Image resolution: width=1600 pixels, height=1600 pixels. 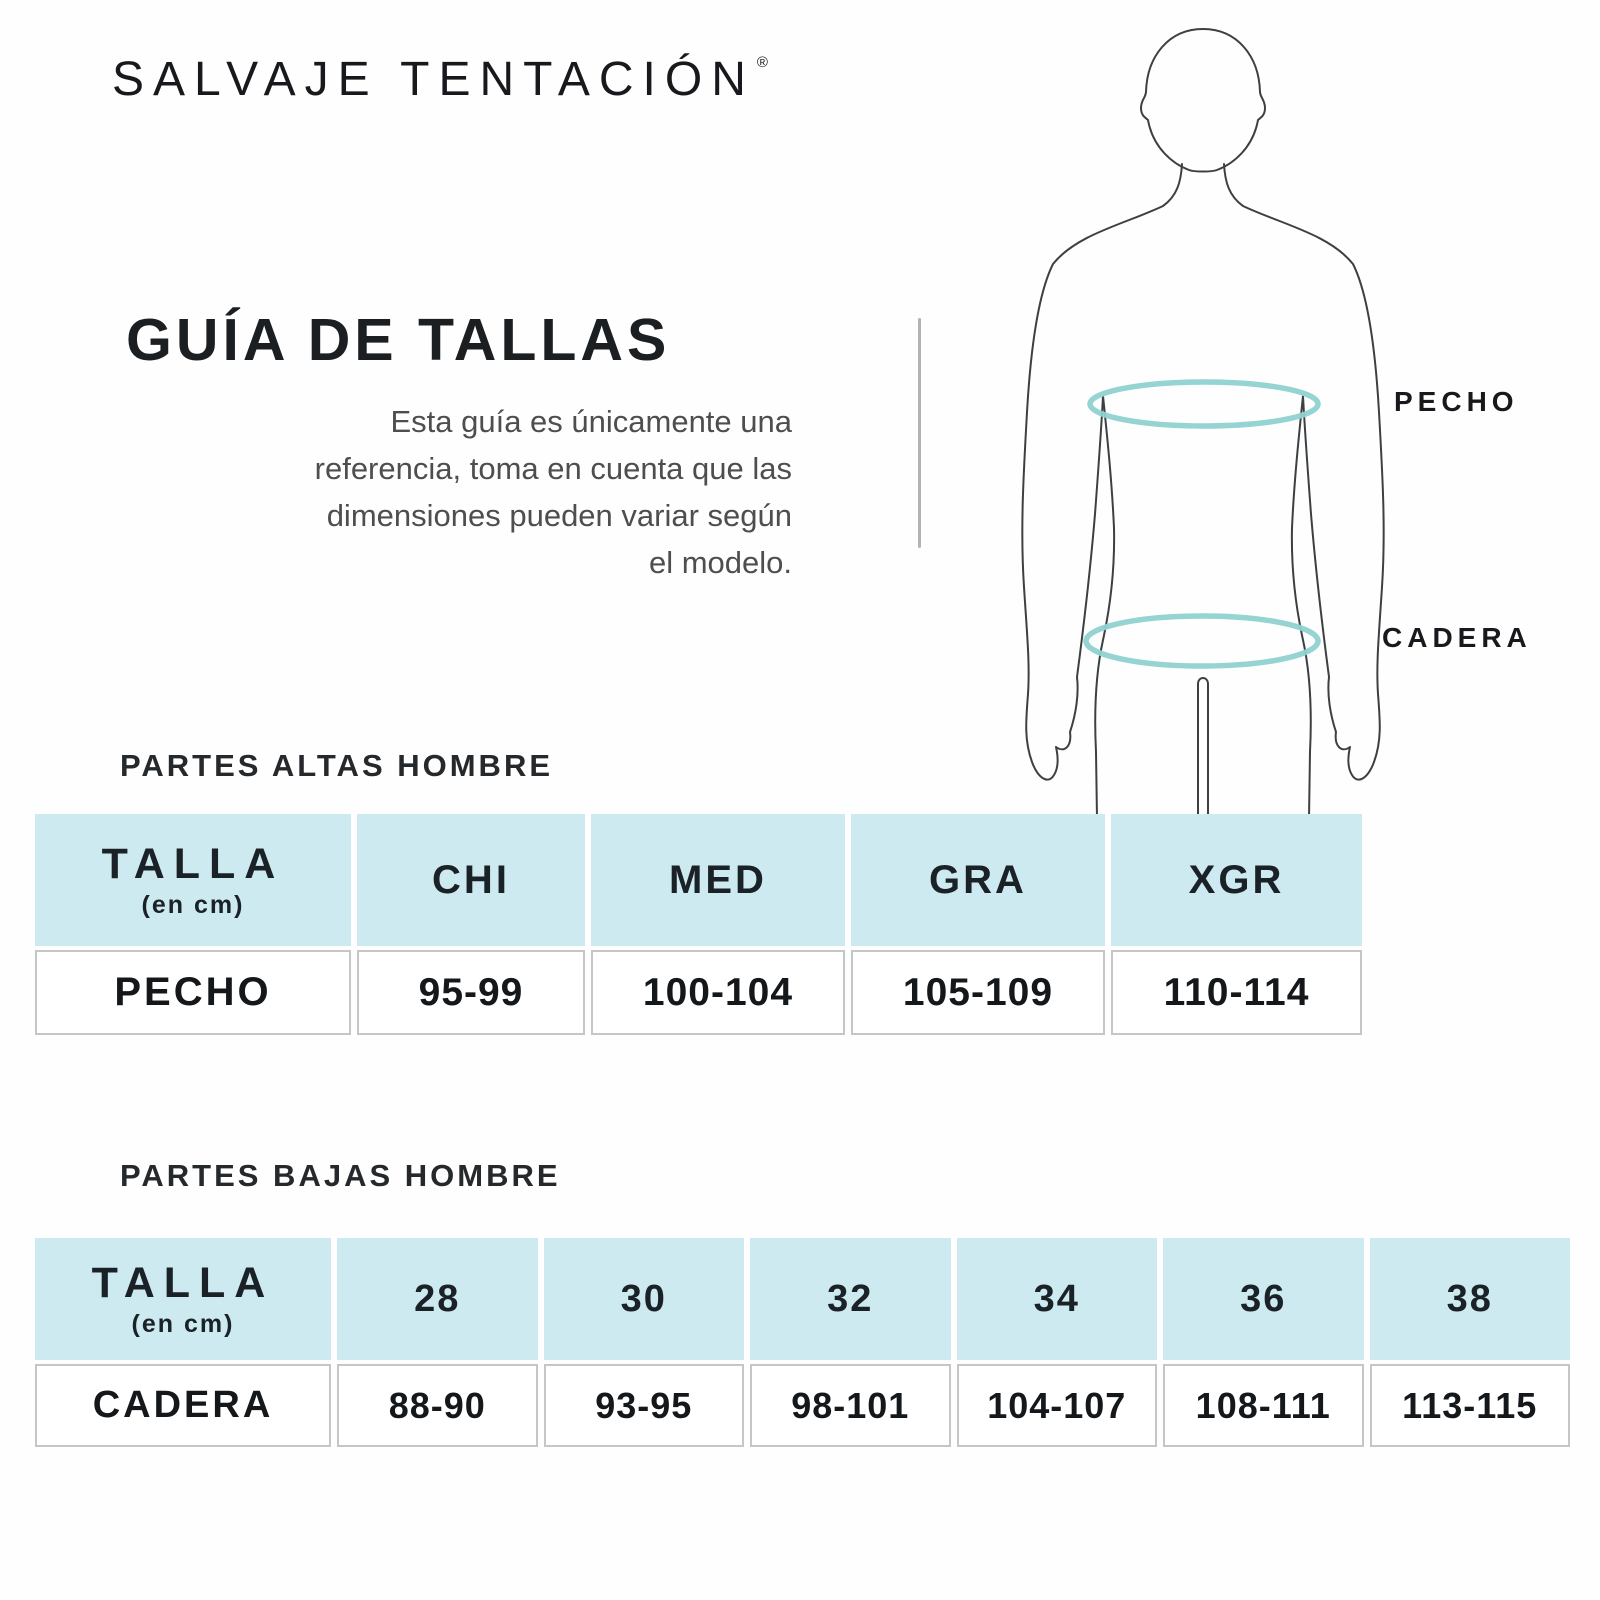 What do you see at coordinates (183, 1405) in the screenshot?
I see `row-label-cadera: CADERA` at bounding box center [183, 1405].